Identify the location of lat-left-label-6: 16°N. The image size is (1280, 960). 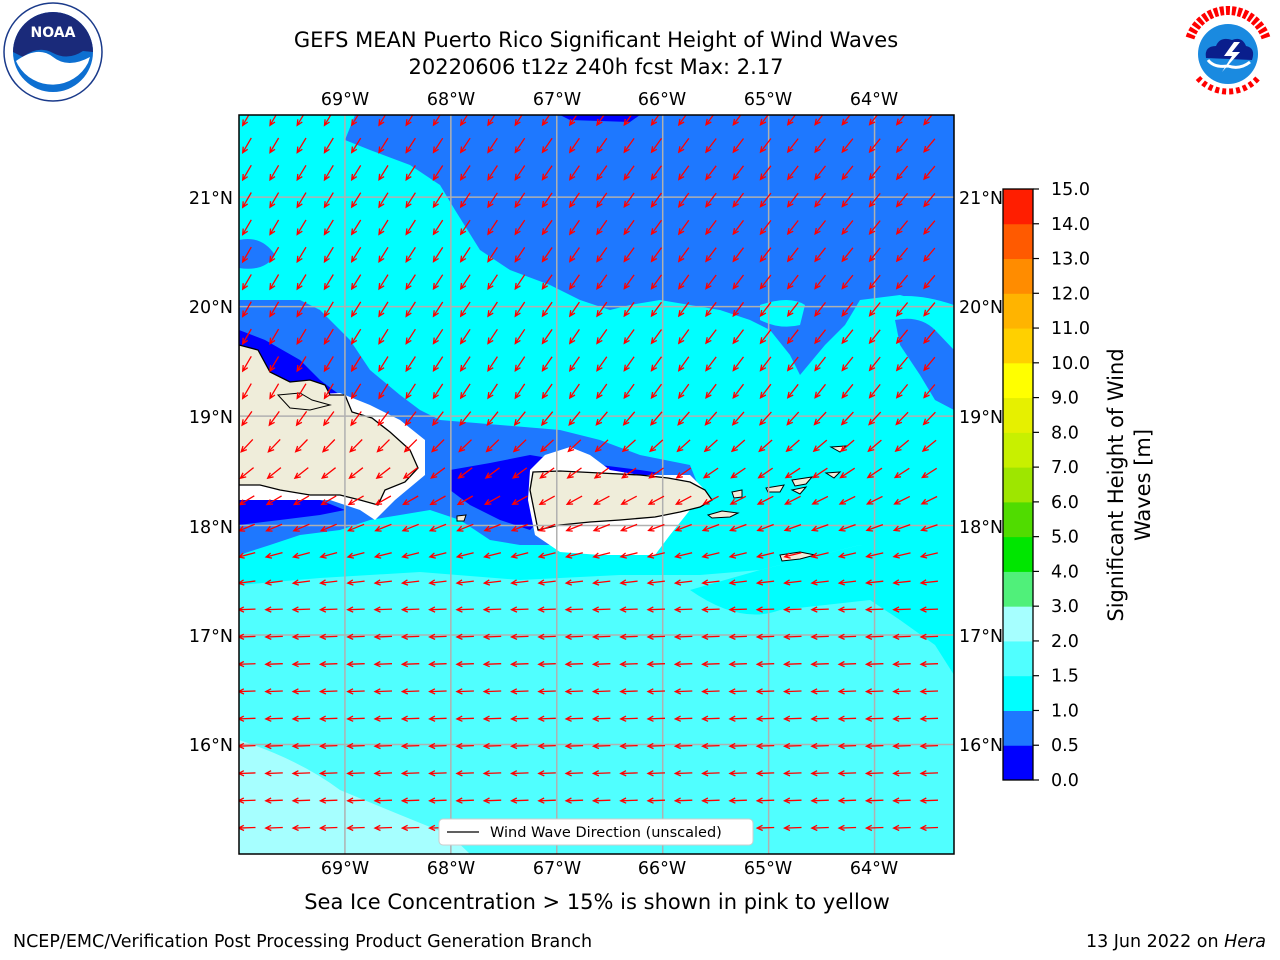
(211, 746).